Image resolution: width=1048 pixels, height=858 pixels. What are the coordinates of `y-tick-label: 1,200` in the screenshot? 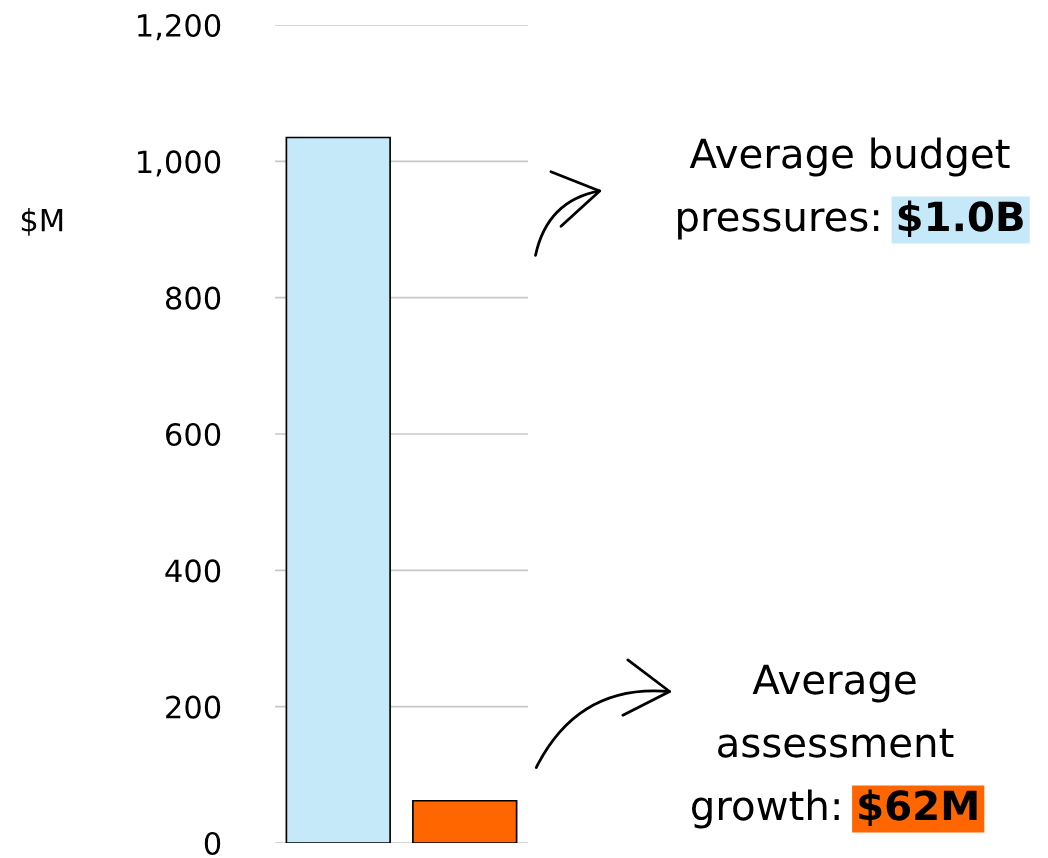 It's located at (179, 27).